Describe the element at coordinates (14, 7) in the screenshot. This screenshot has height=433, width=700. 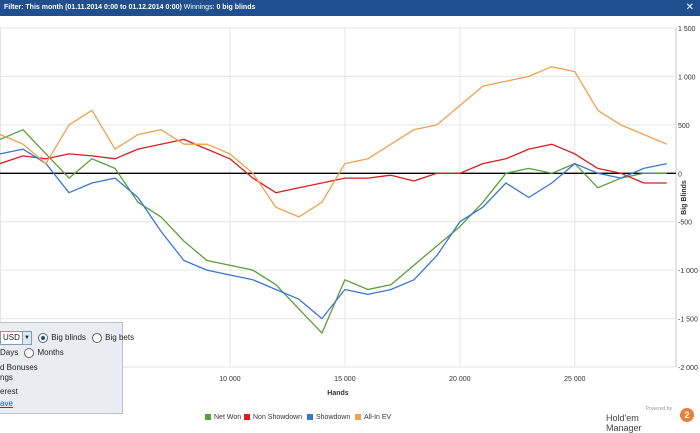
I see `filter-label: Filter:` at that location.